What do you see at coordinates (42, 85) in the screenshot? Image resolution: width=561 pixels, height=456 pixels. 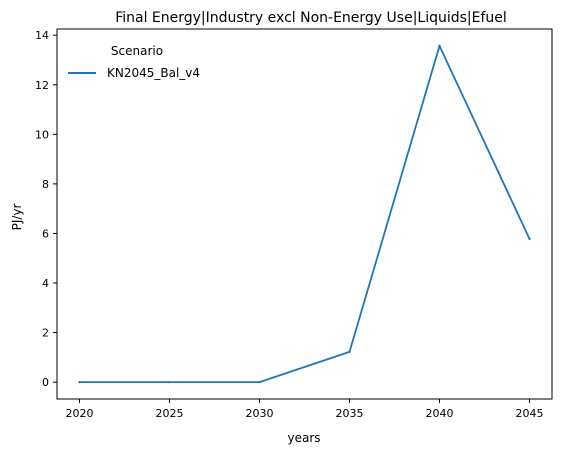 I see `y-tick-label: 12` at bounding box center [42, 85].